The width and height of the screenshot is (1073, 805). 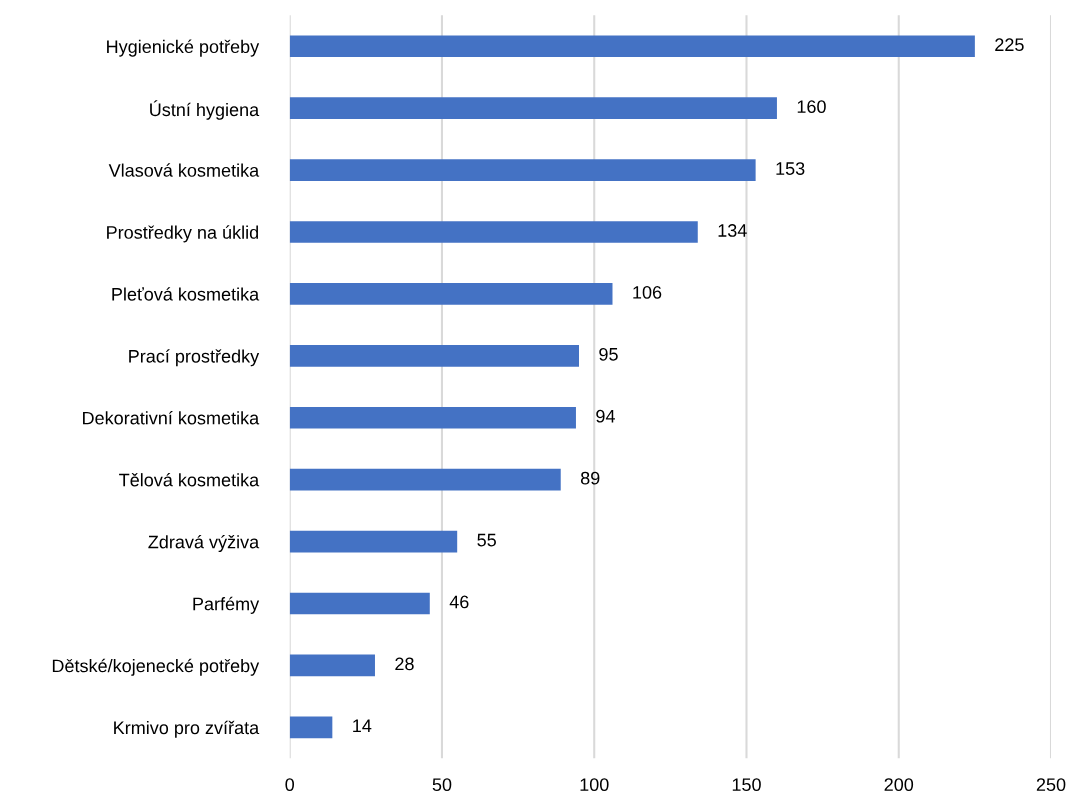 What do you see at coordinates (790, 168) in the screenshot?
I see `data-label: 153` at bounding box center [790, 168].